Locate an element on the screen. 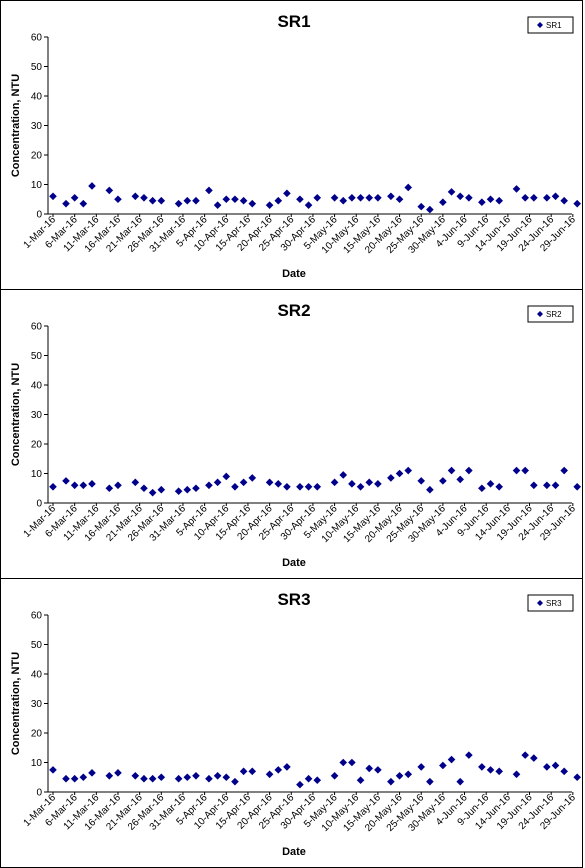 This screenshot has width=585, height=868. legend-label: SR2 is located at coordinates (554, 314).